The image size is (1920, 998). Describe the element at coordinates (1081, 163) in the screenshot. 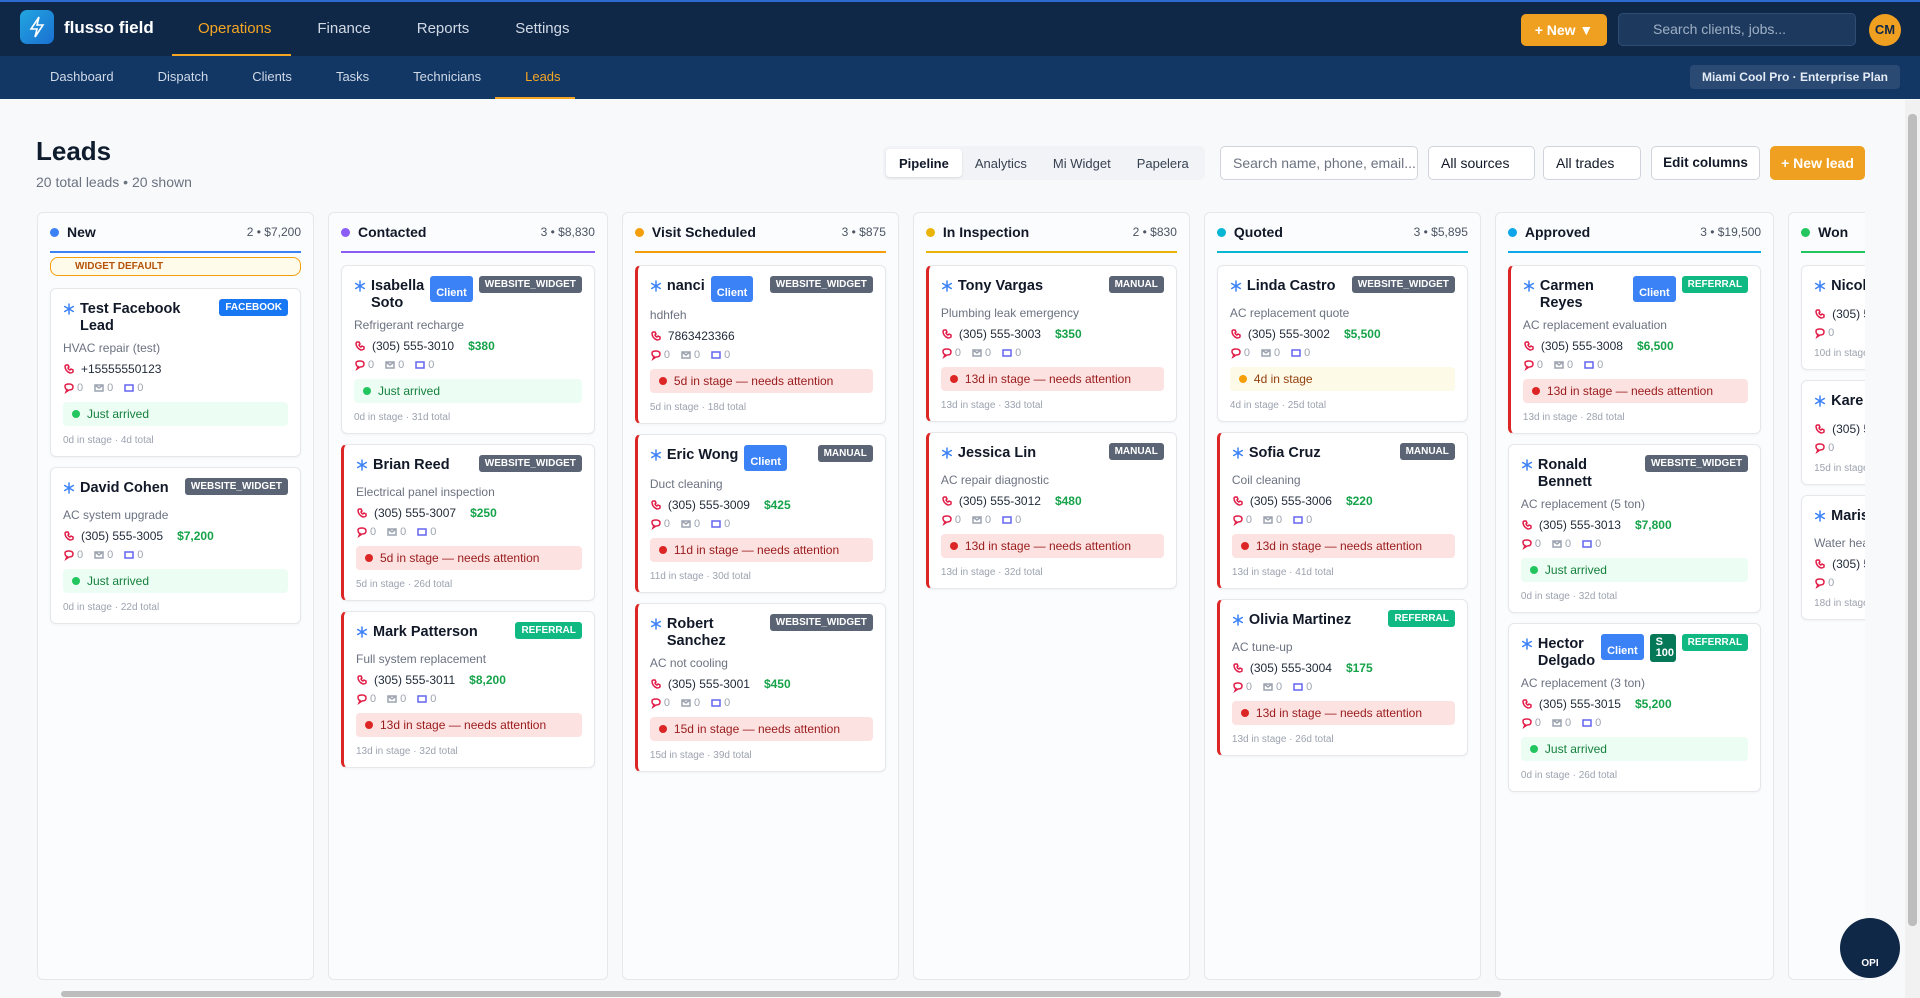

I see `view-tab: Mi Widget` at that location.